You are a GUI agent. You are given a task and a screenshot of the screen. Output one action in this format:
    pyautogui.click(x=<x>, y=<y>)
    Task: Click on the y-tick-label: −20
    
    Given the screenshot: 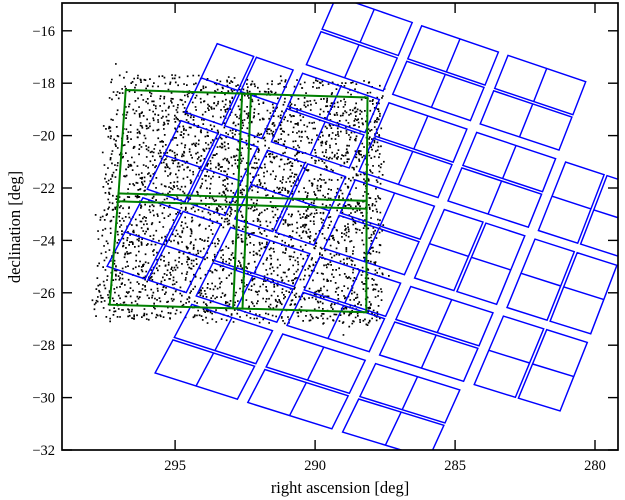 What is the action you would take?
    pyautogui.click(x=43, y=137)
    